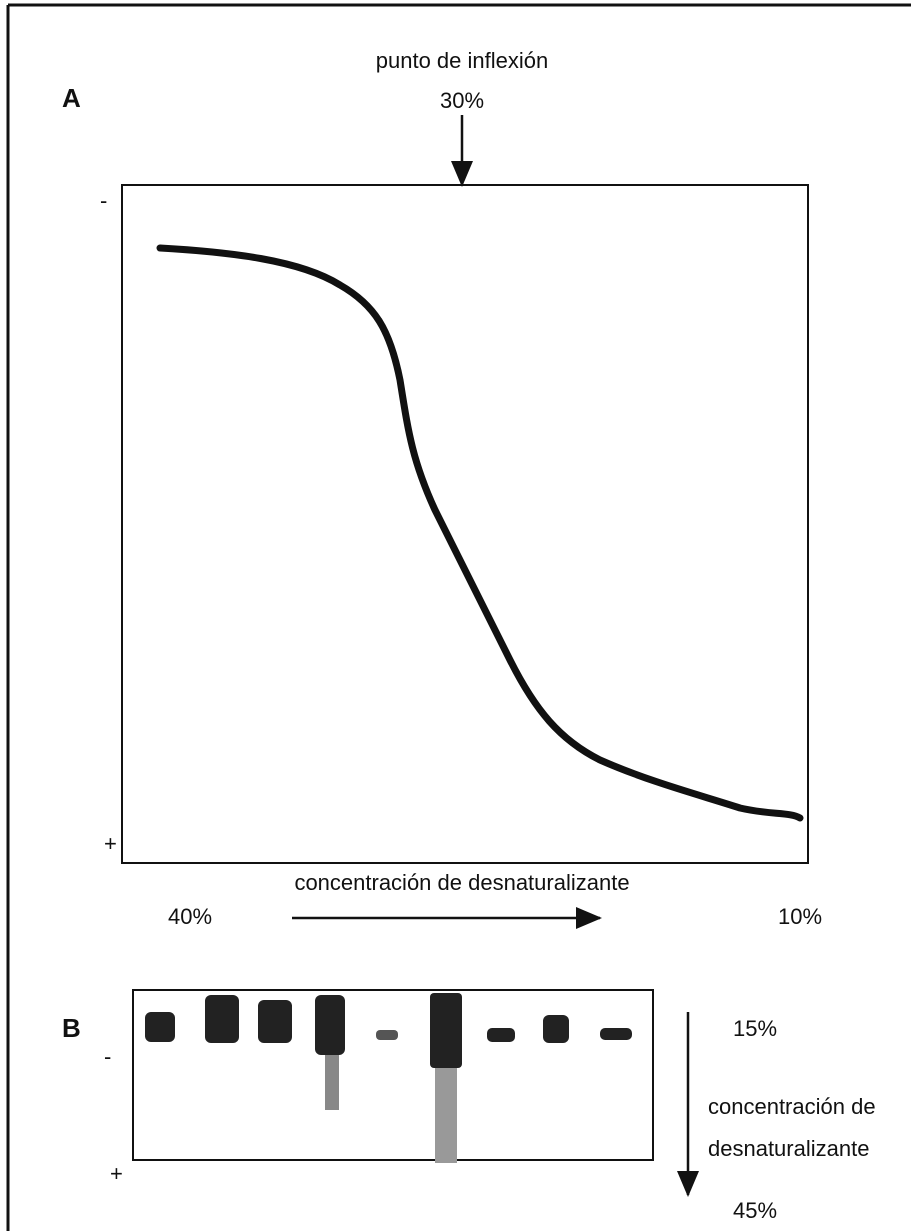 The width and height of the screenshot is (911, 1231). Describe the element at coordinates (461, 882) in the screenshot. I see `axis-label: concentración de desnaturalizante` at that location.